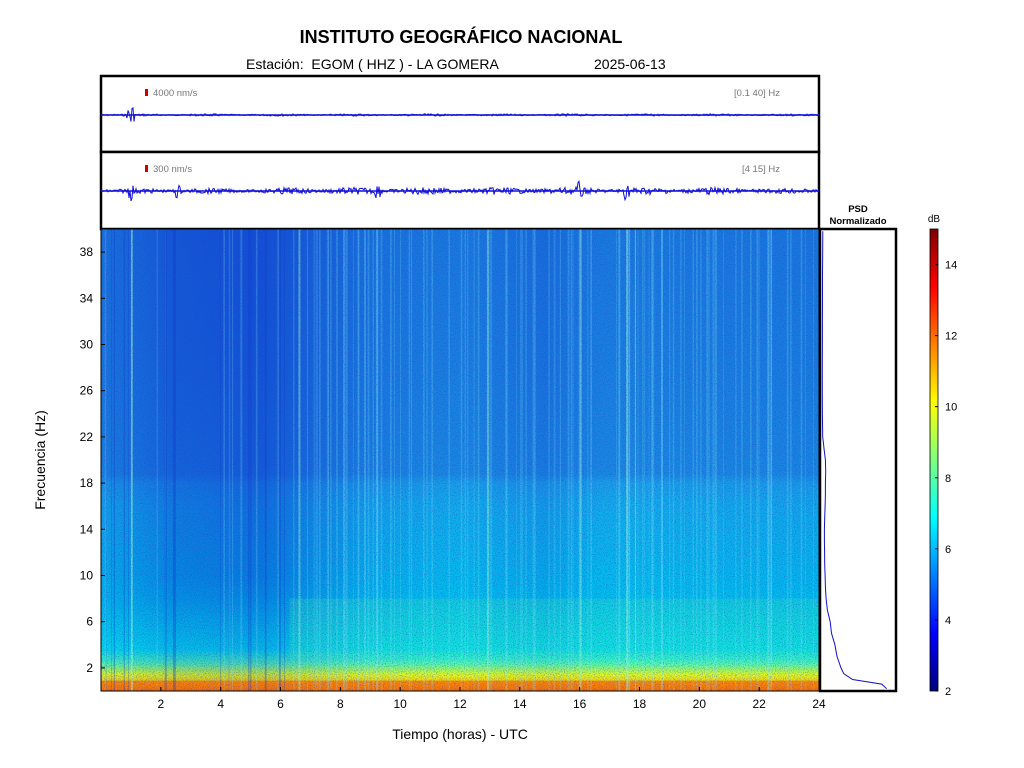  What do you see at coordinates (943, 463) in the screenshot?
I see `colorbar: 2 4 6 8 10 12 14` at bounding box center [943, 463].